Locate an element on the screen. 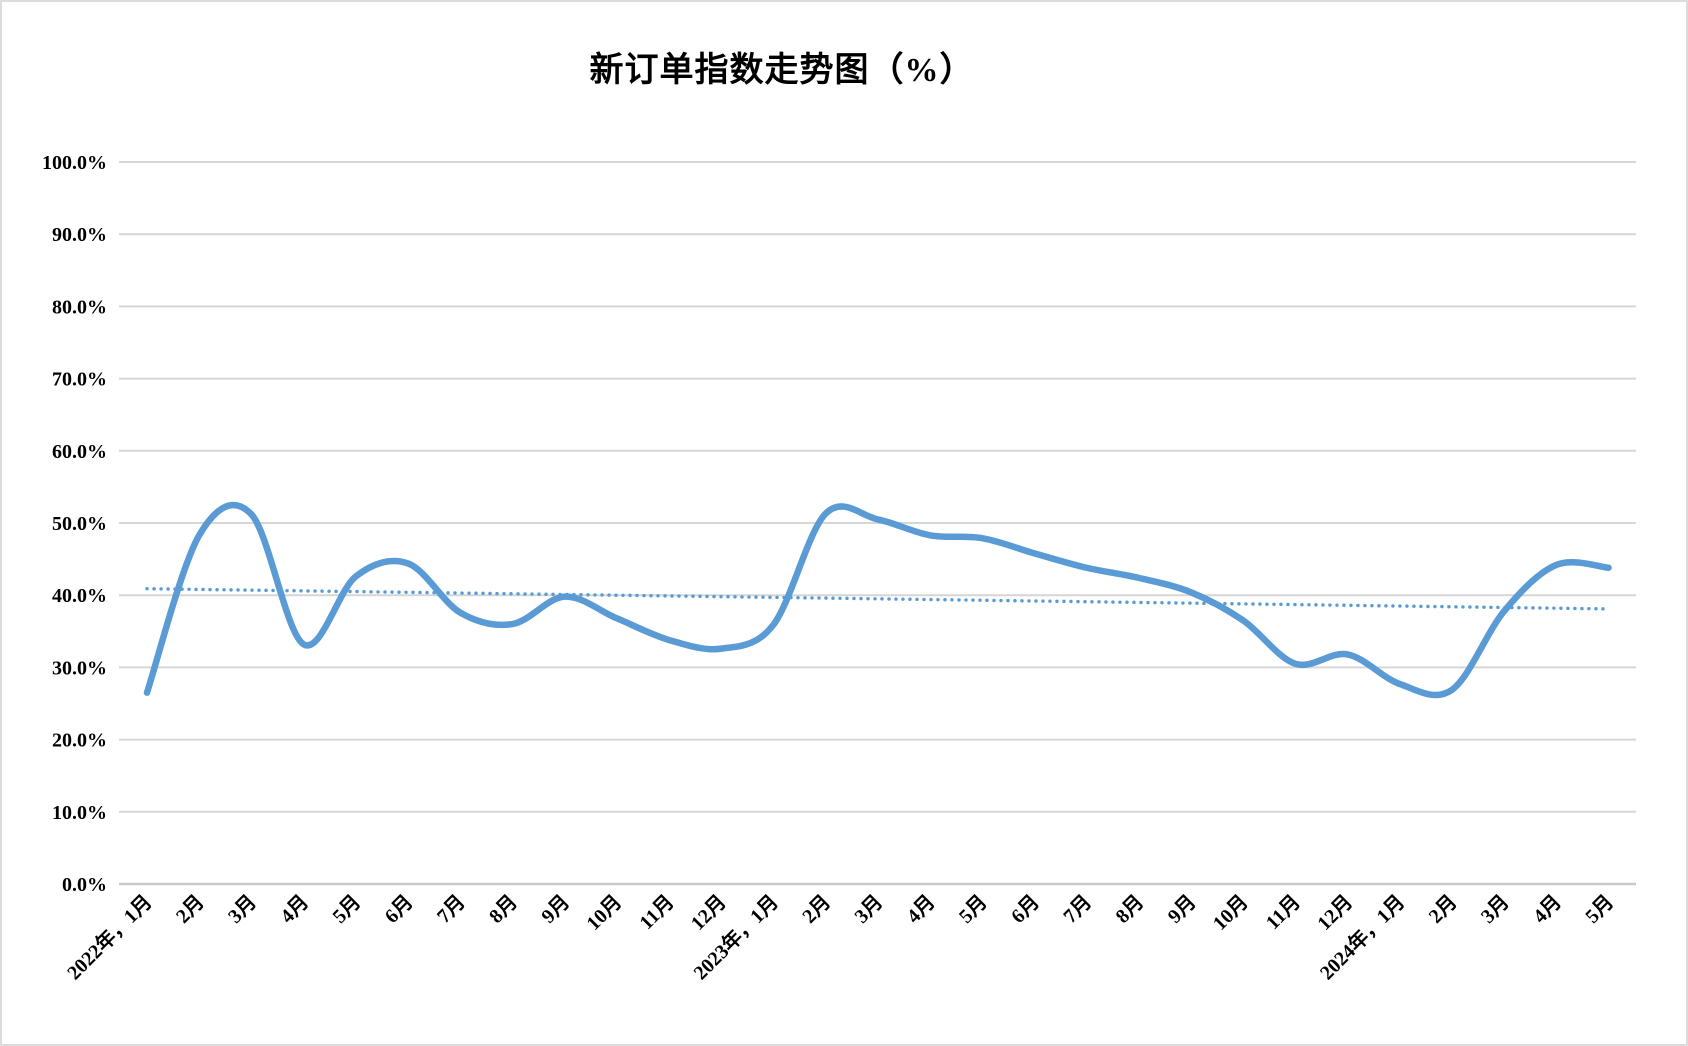 This screenshot has height=1046, width=1688. y-axis-tick-label: 30.0% is located at coordinates (79, 668).